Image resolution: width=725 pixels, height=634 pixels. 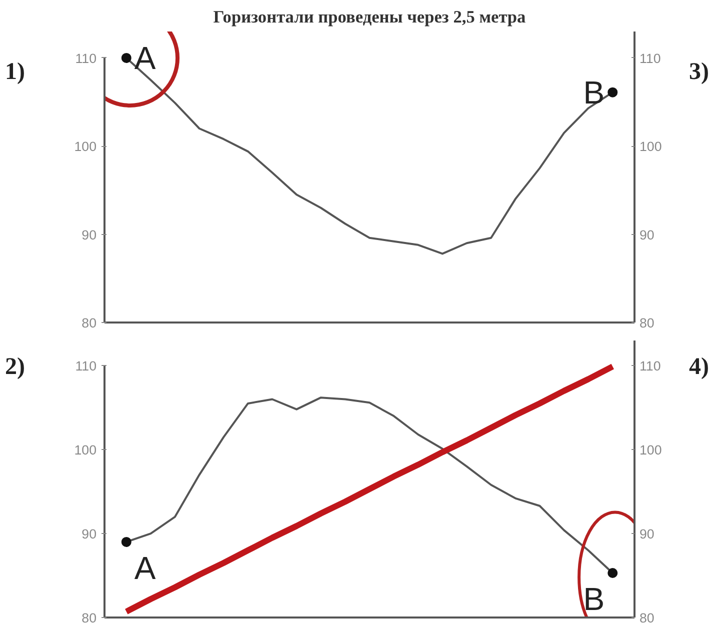 What do you see at coordinates (15, 72) in the screenshot?
I see `text: 1)` at bounding box center [15, 72].